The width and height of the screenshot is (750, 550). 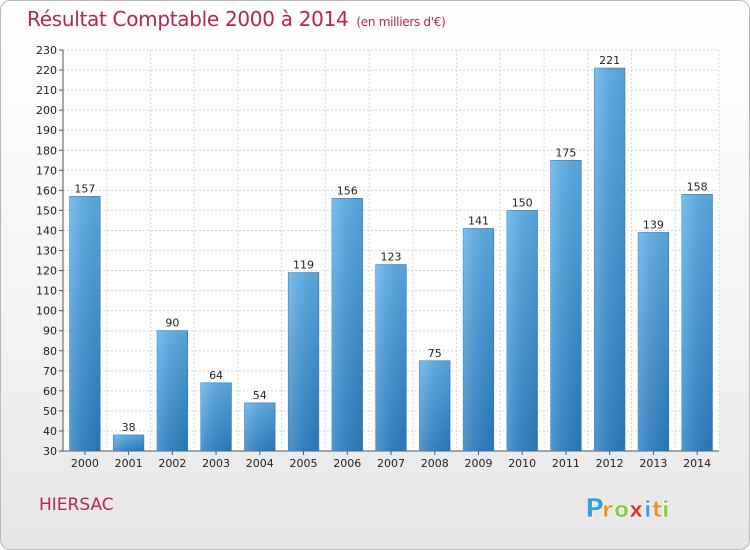 I want to click on bar-shade-2002, so click(x=172, y=390).